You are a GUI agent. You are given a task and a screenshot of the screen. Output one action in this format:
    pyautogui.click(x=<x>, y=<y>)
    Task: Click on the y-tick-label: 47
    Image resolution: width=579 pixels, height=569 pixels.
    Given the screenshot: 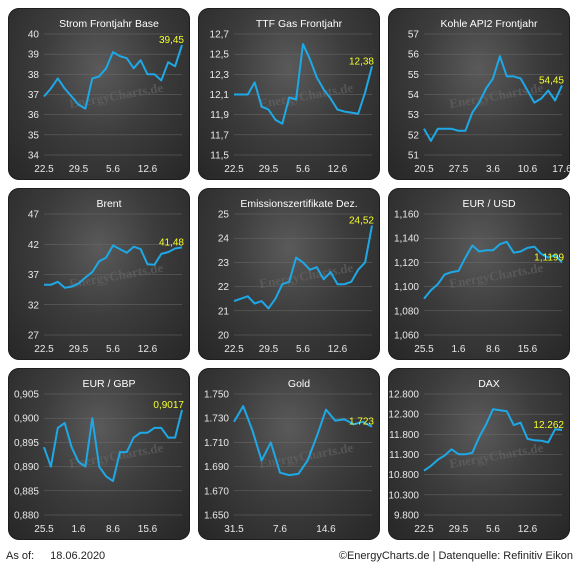 What is the action you would take?
    pyautogui.click(x=34, y=215)
    